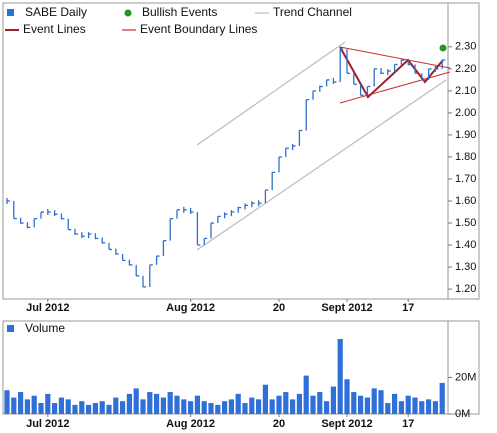 The image size is (497, 433). What do you see at coordinates (179, 12) in the screenshot?
I see `legend-label: Bullish Events` at bounding box center [179, 12].